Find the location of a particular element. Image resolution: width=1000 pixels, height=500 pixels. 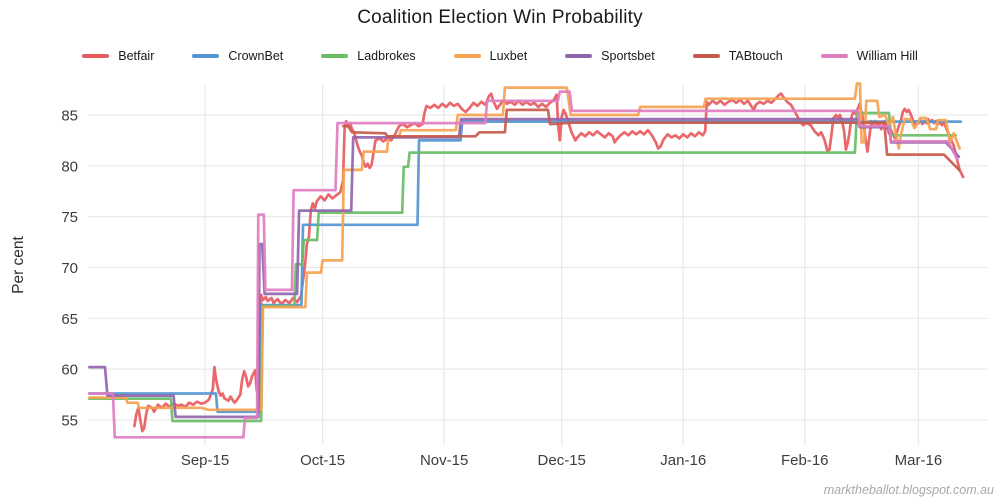

legend-item-william-hill: William Hill is located at coordinates (869, 56).